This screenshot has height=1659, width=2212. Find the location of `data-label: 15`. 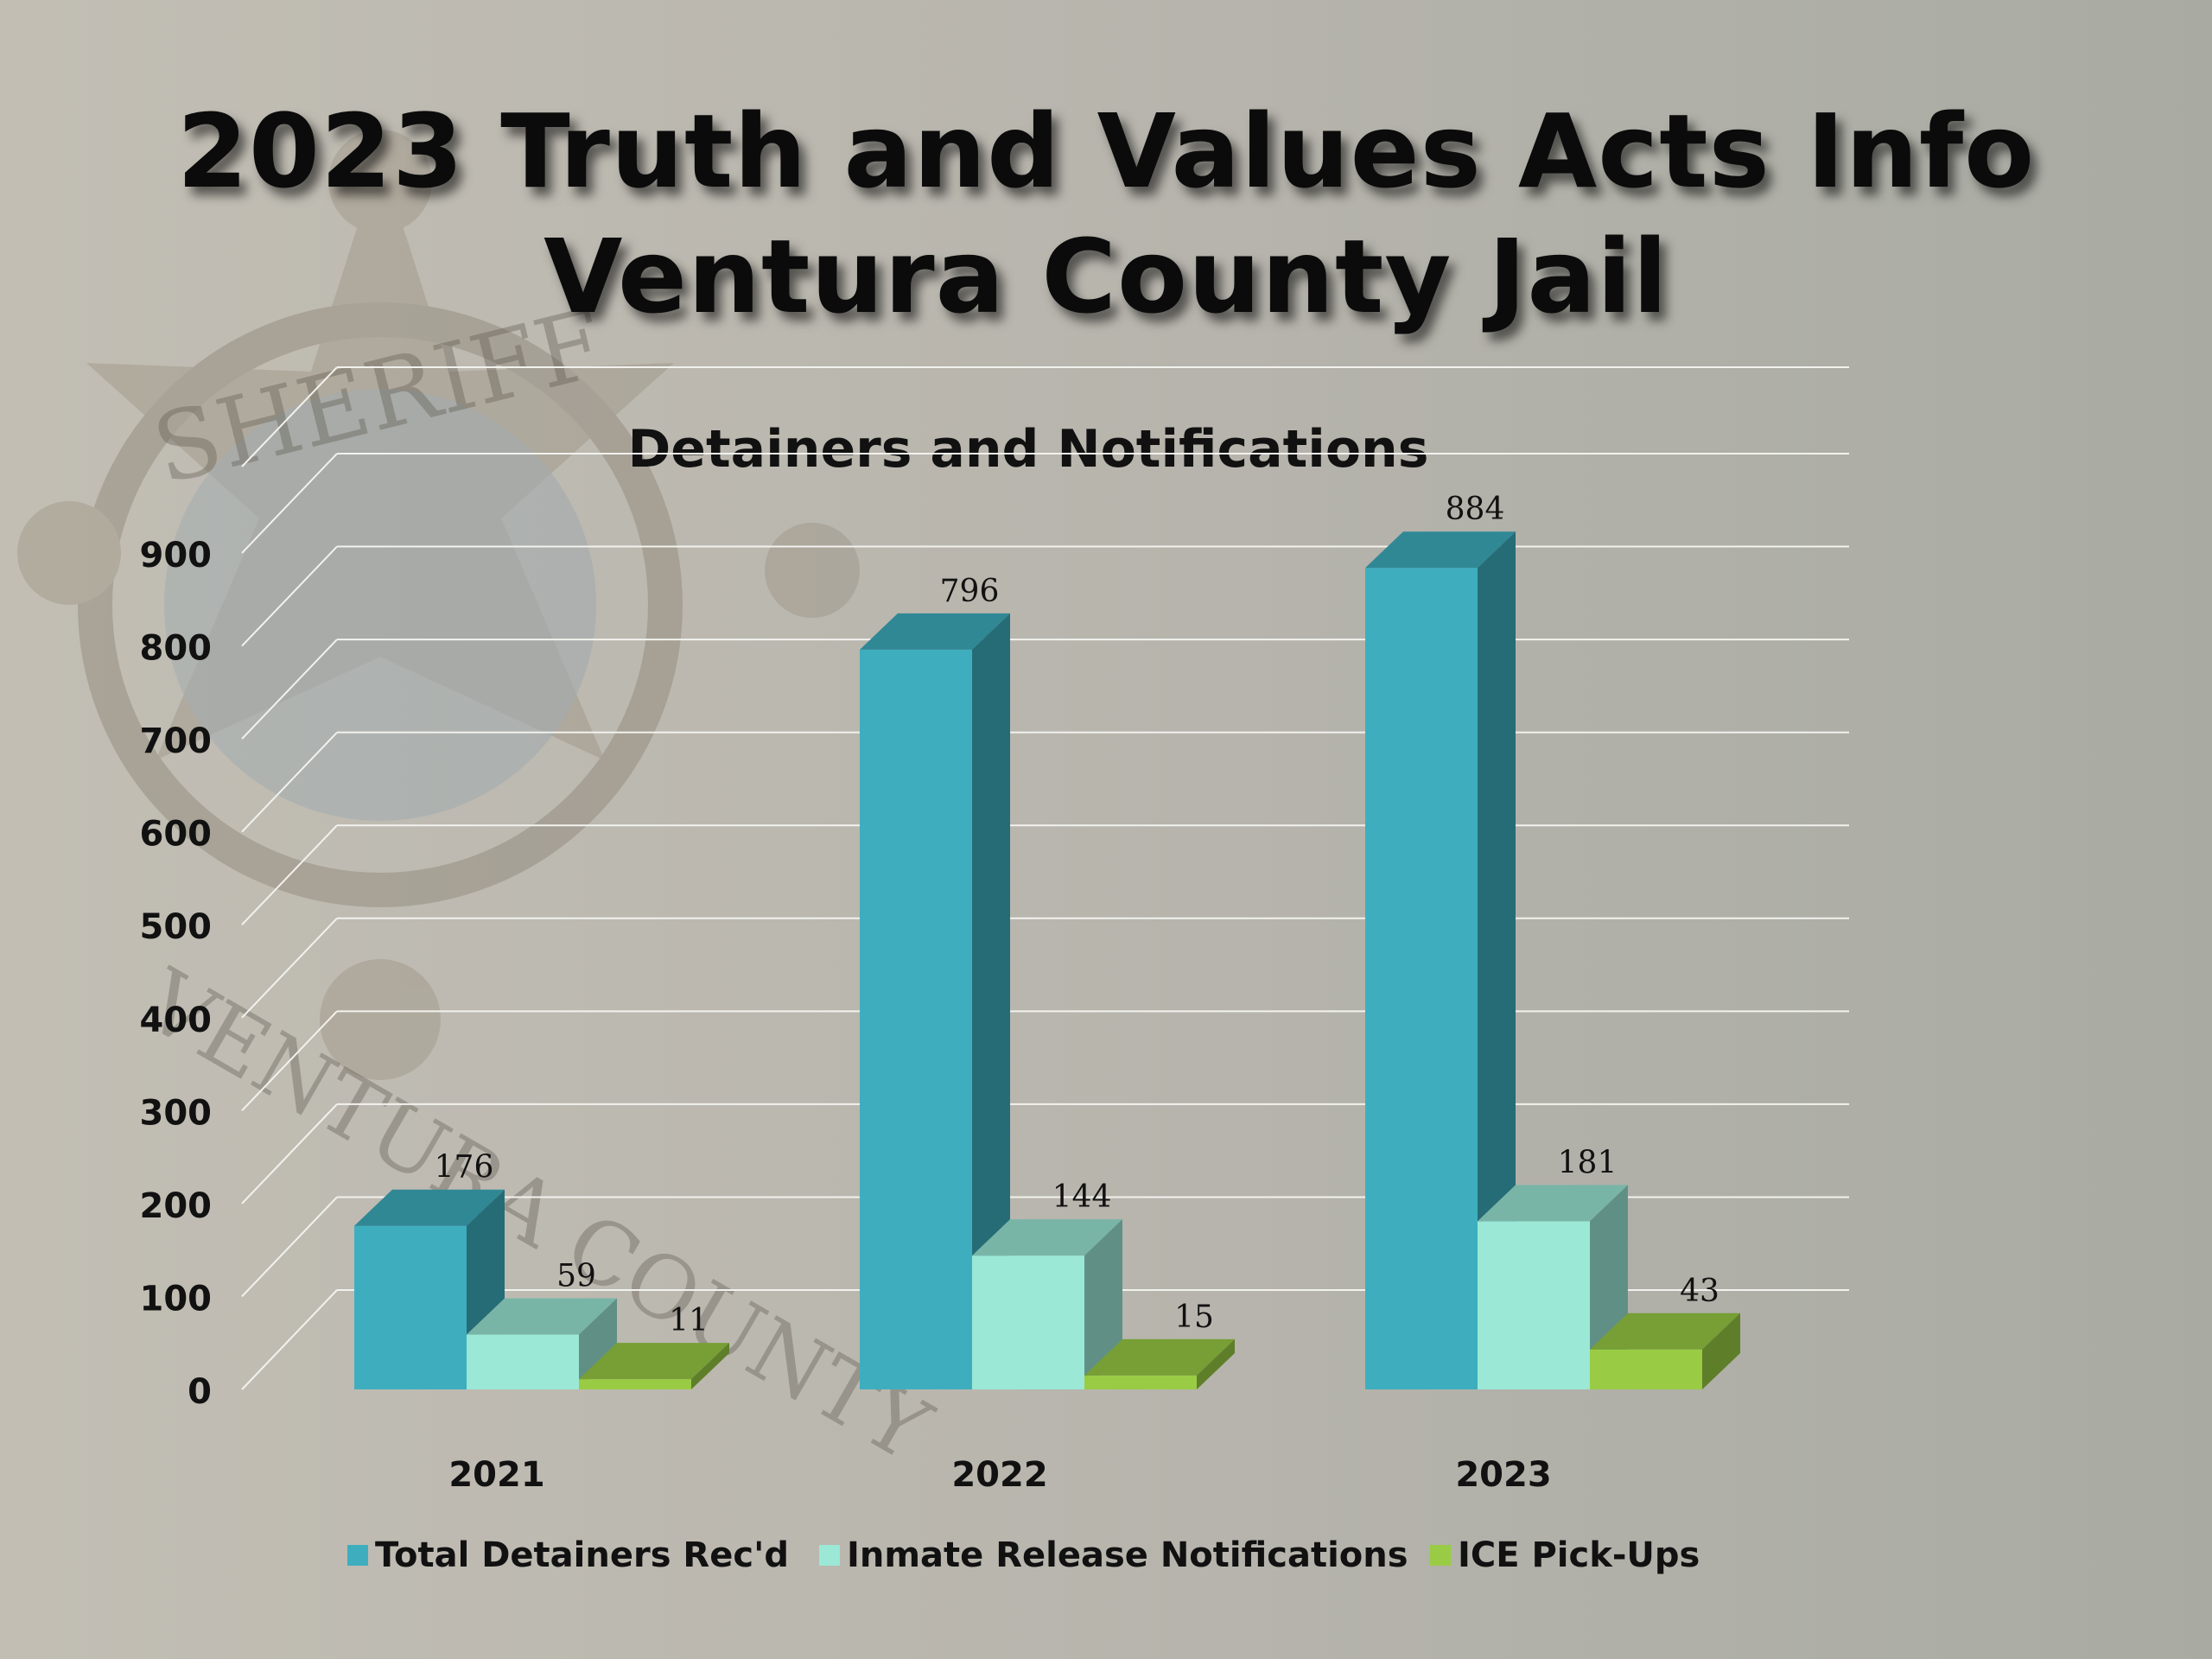

data-label: 15 is located at coordinates (1194, 1317).